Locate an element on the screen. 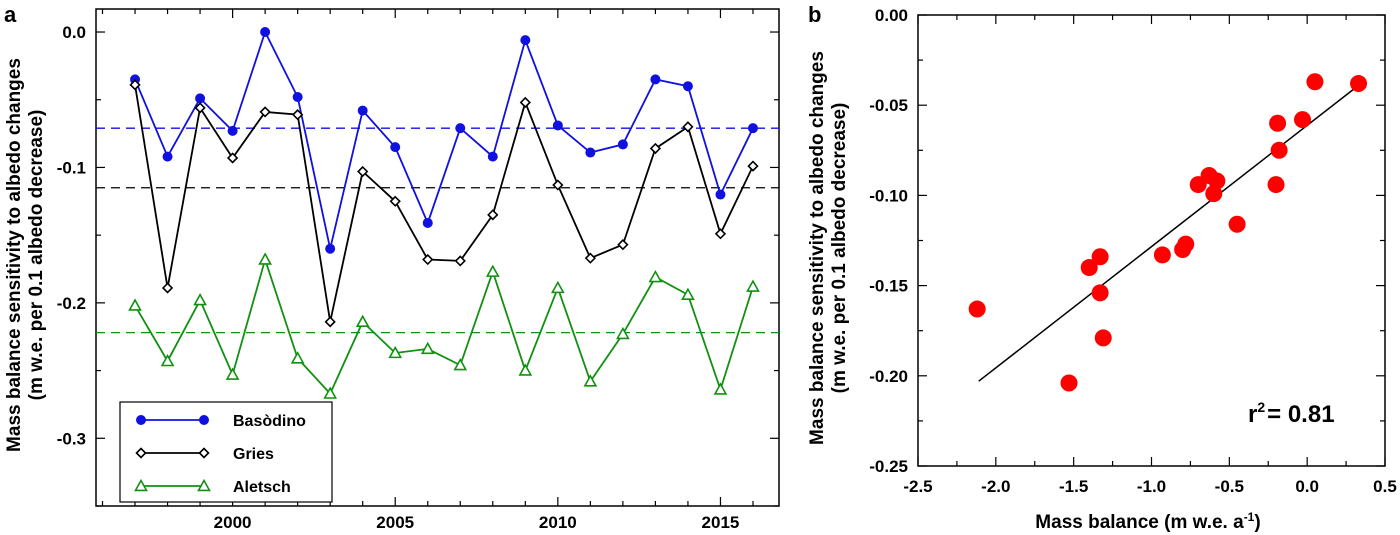 The height and width of the screenshot is (535, 1400). legend-label-aletsch: Aletsch is located at coordinates (262, 487).